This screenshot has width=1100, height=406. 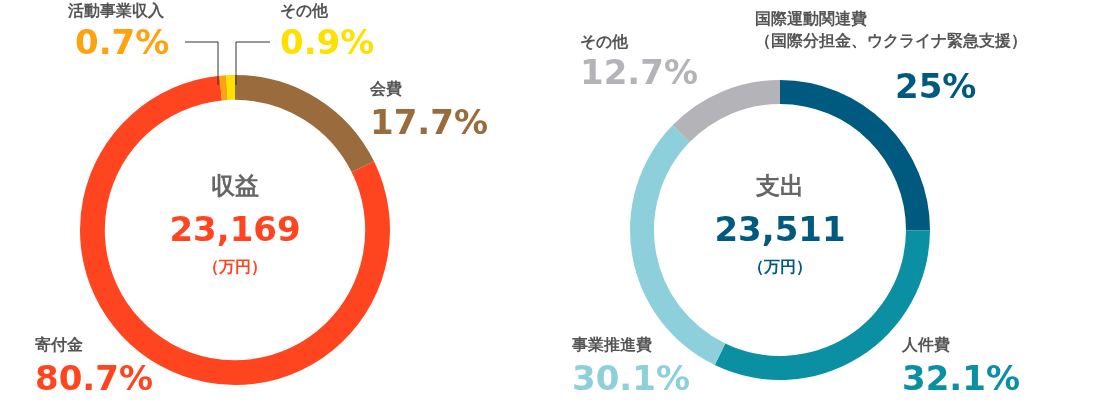 I want to click on text: 収益, so click(x=235, y=186).